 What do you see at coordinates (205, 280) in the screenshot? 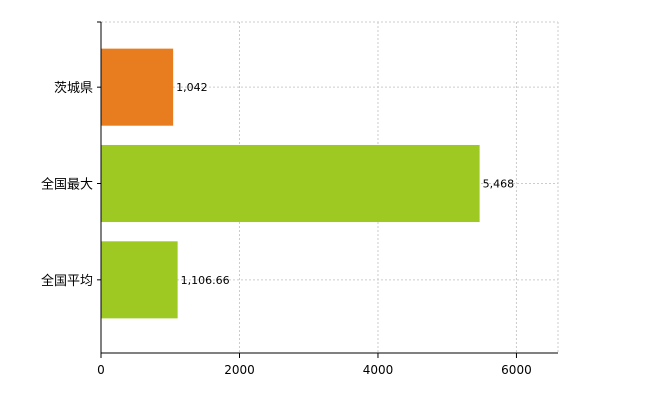
I see `data-label: 1,106.66` at bounding box center [205, 280].